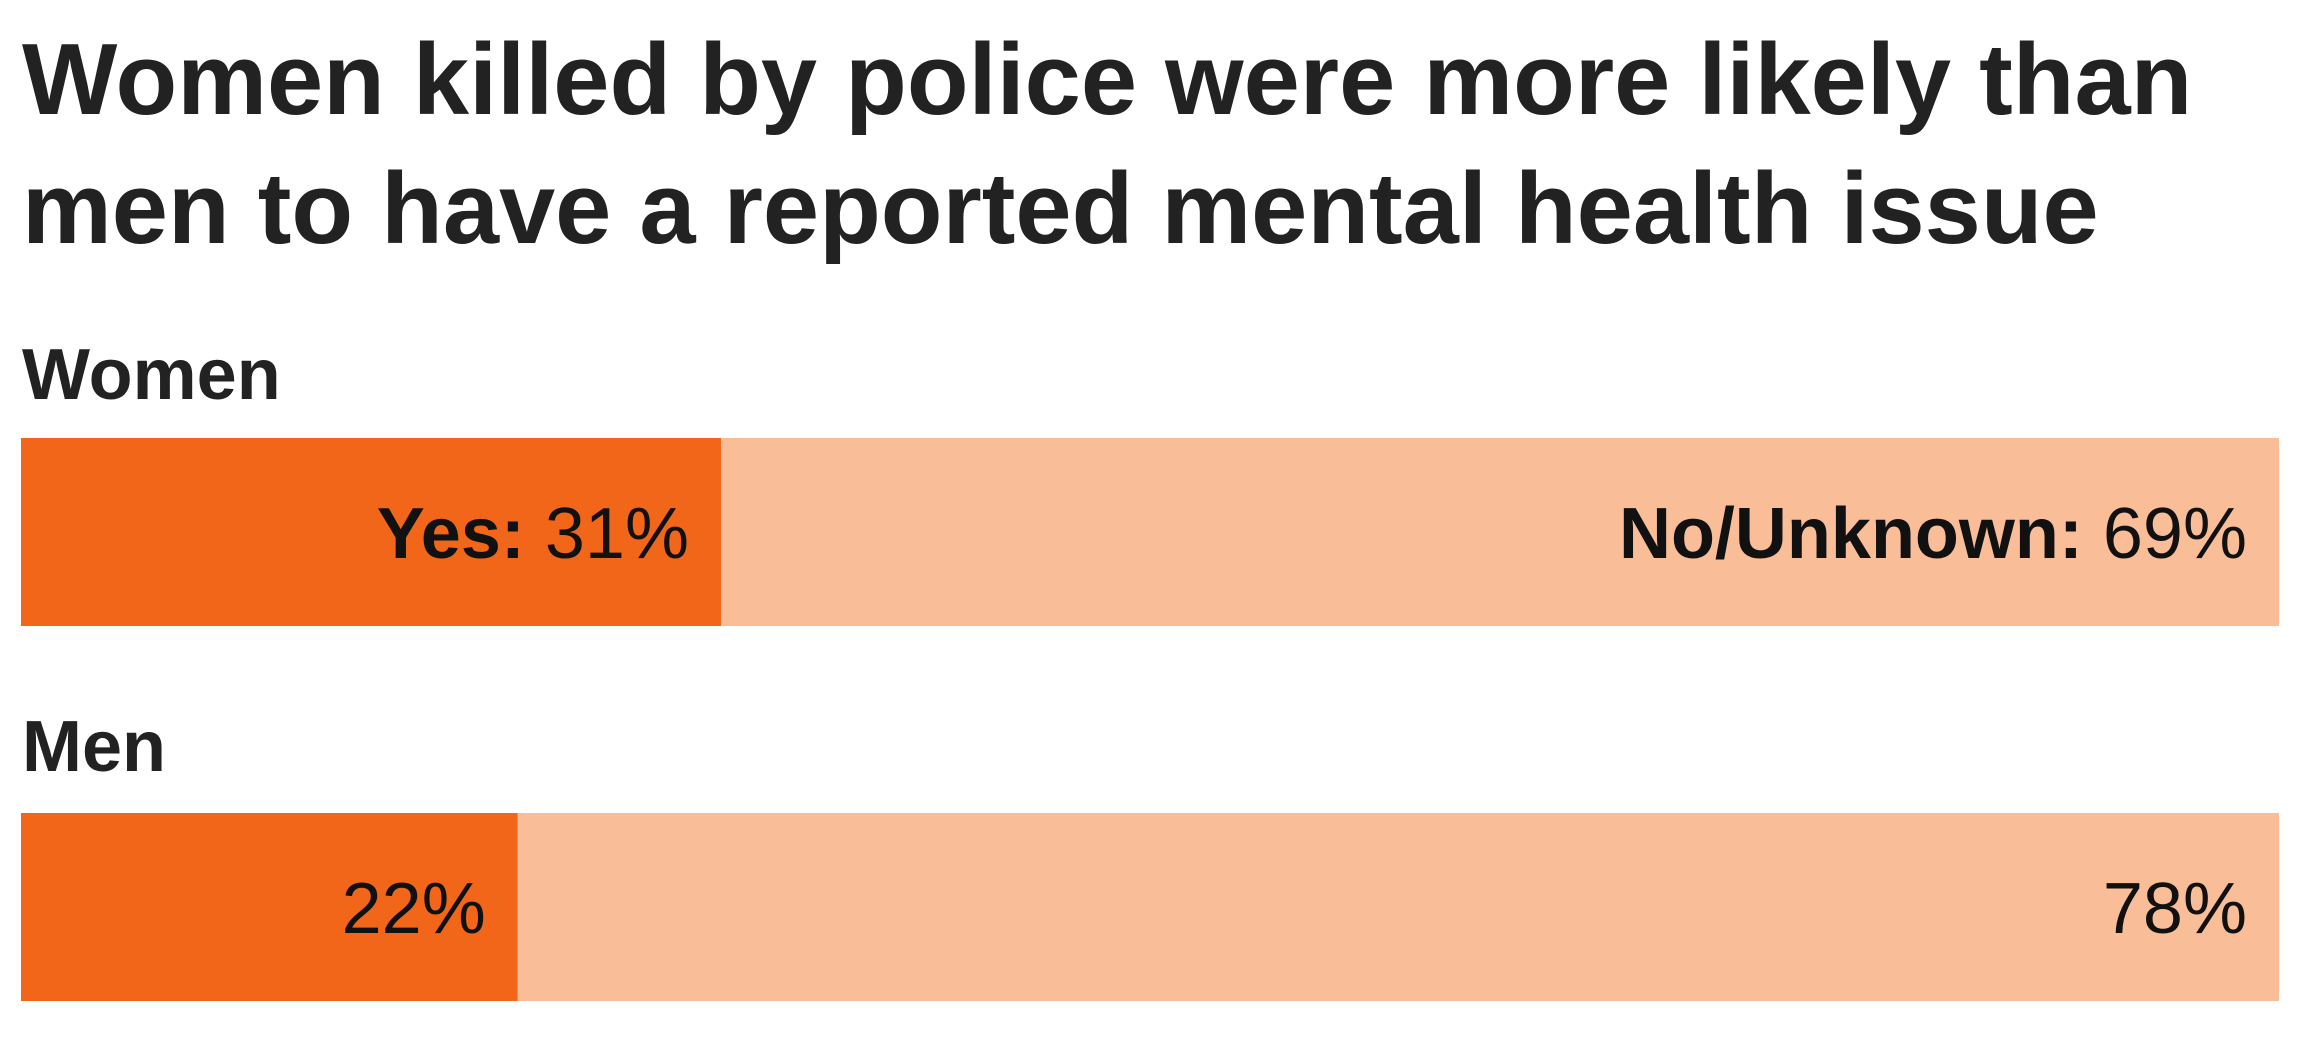  I want to click on value-text-men-1: 78%, so click(2175, 909).